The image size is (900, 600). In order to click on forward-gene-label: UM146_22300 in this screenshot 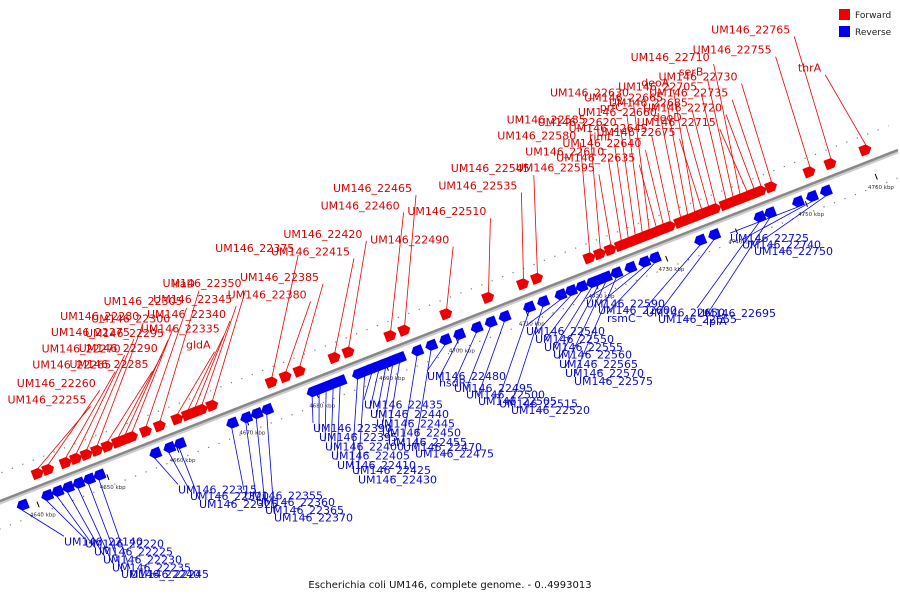, I will do `click(130, 318)`.